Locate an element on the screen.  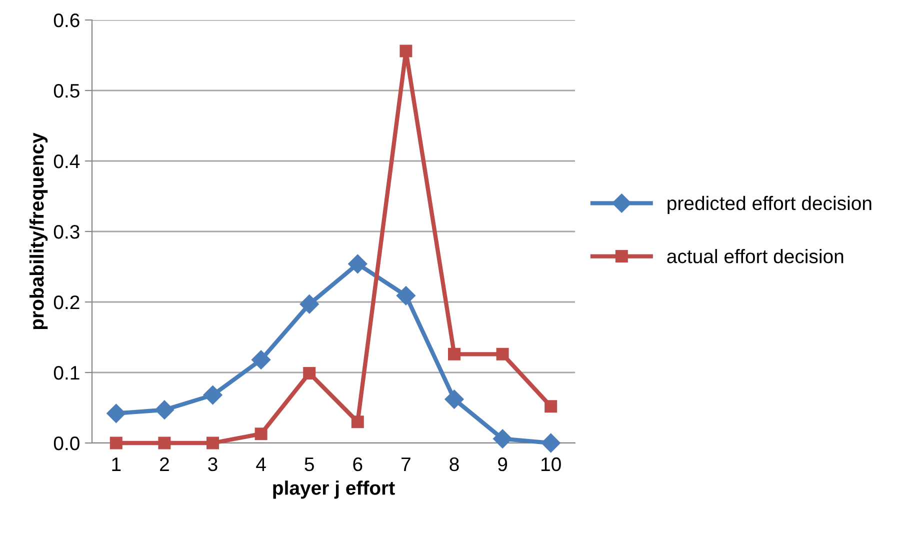
legend-label: predicted effort decision is located at coordinates (770, 205).